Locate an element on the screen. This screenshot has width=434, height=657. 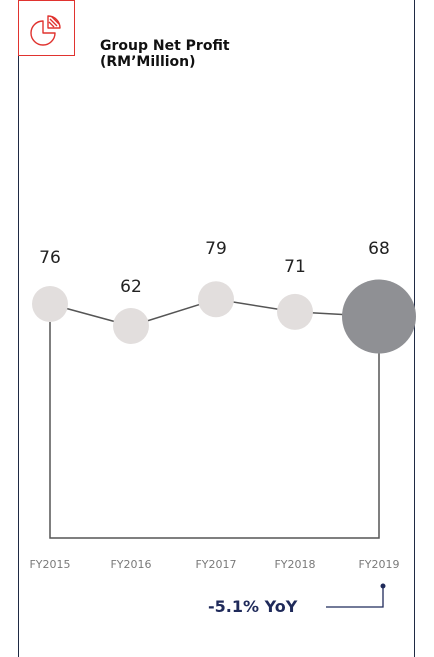
highlight-point is located at coordinates (379, 316).